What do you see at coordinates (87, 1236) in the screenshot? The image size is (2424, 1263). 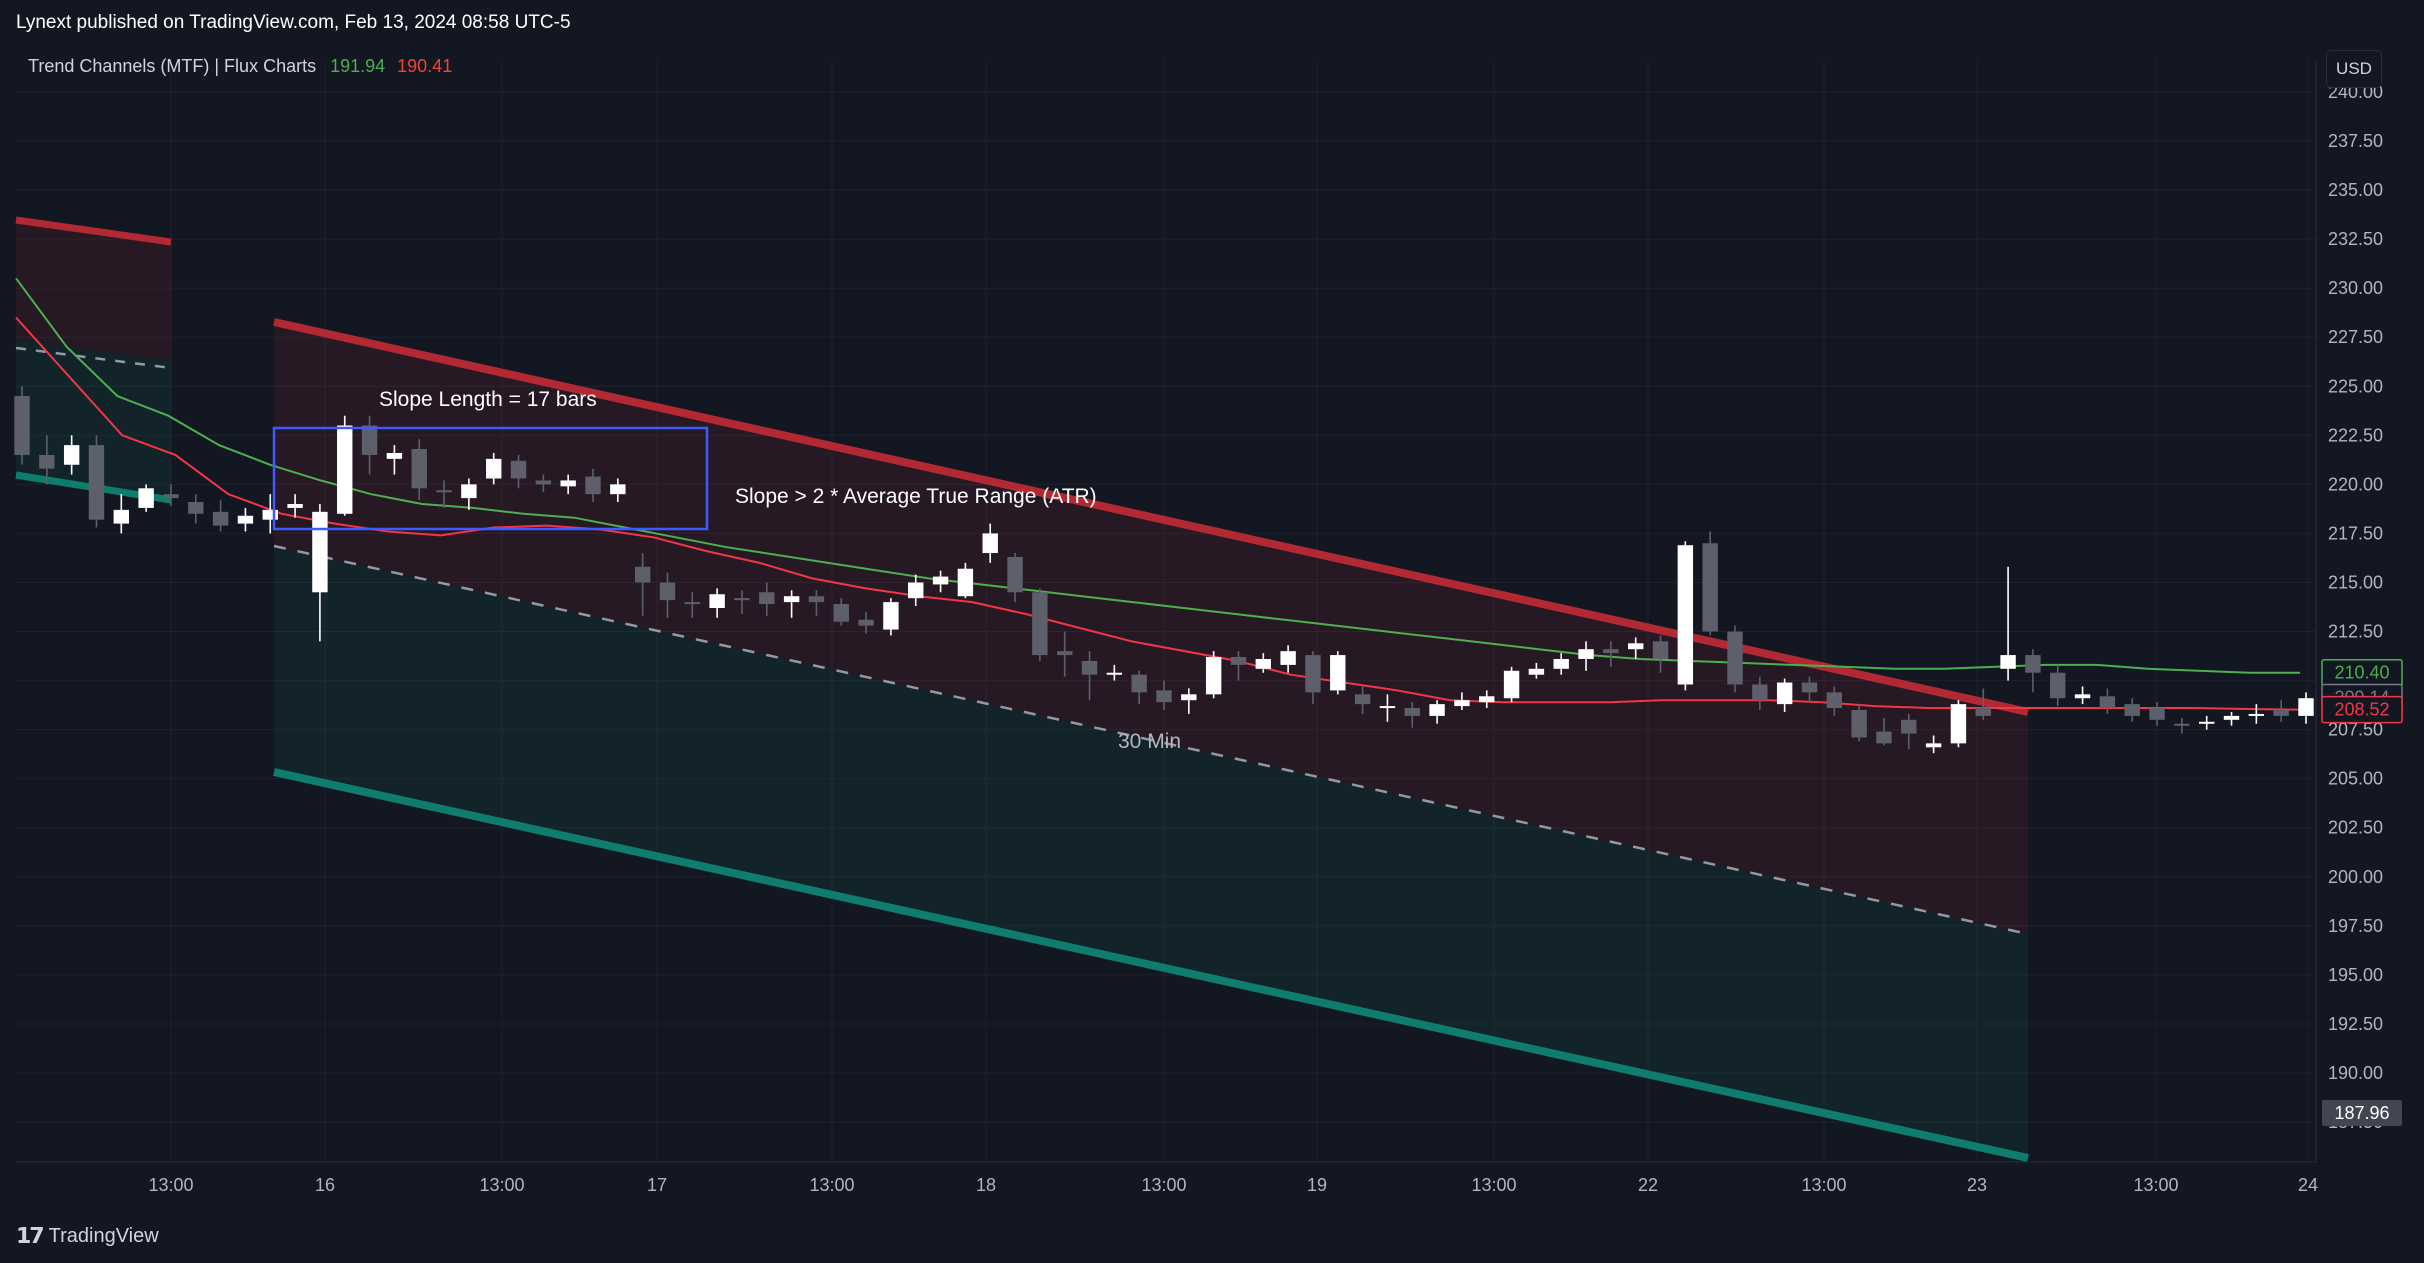 I see `footer-brand: 𝟭𝟳 TradingView` at bounding box center [87, 1236].